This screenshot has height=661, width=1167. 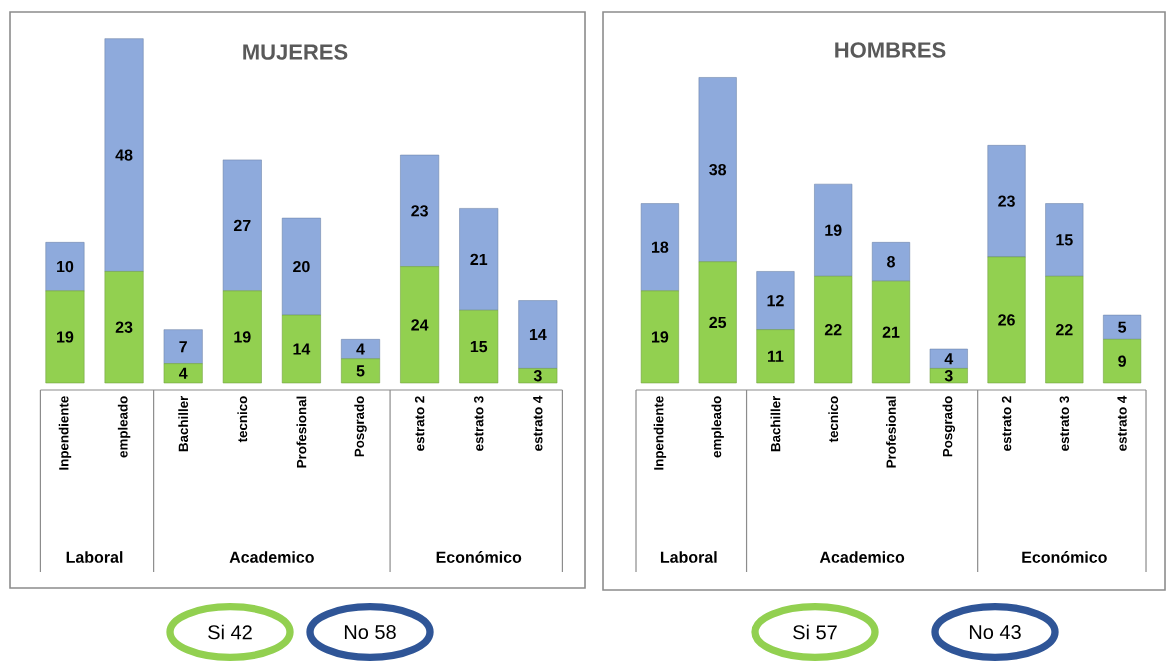 I want to click on text: No 43, so click(x=995, y=632).